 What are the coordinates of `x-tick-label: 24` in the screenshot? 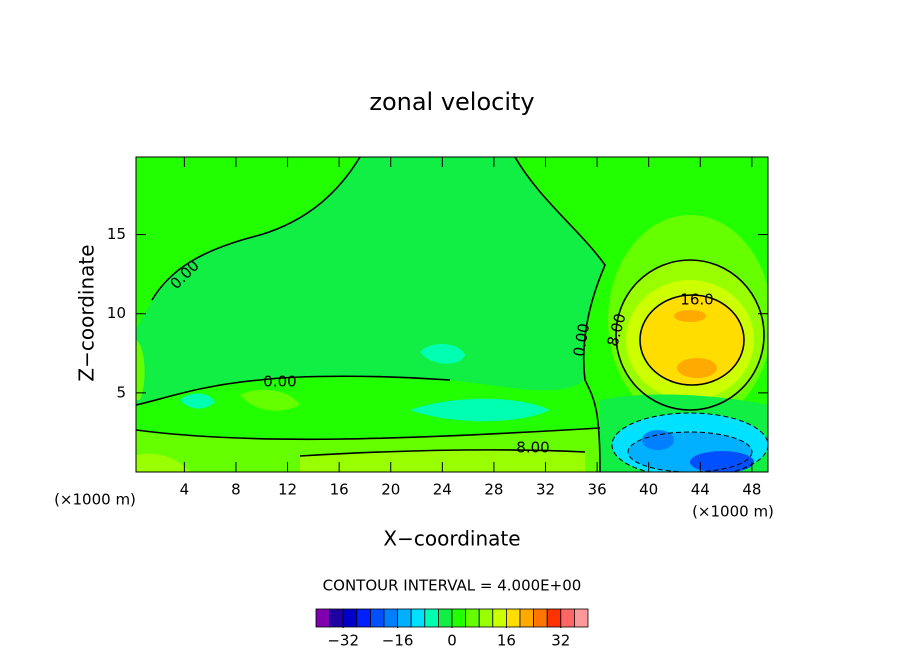 It's located at (442, 490).